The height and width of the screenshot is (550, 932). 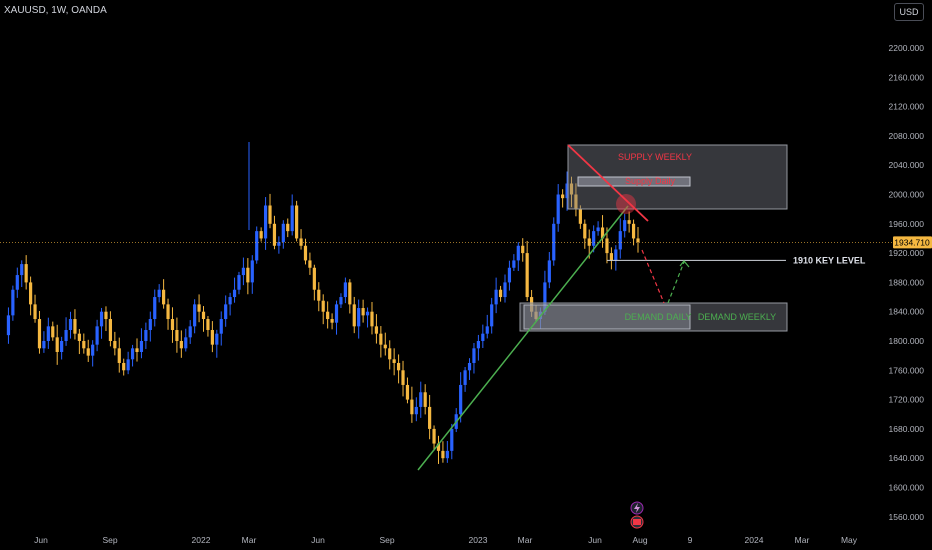 I want to click on demand-daily-label: DEMAND DAILY, so click(x=658, y=317).